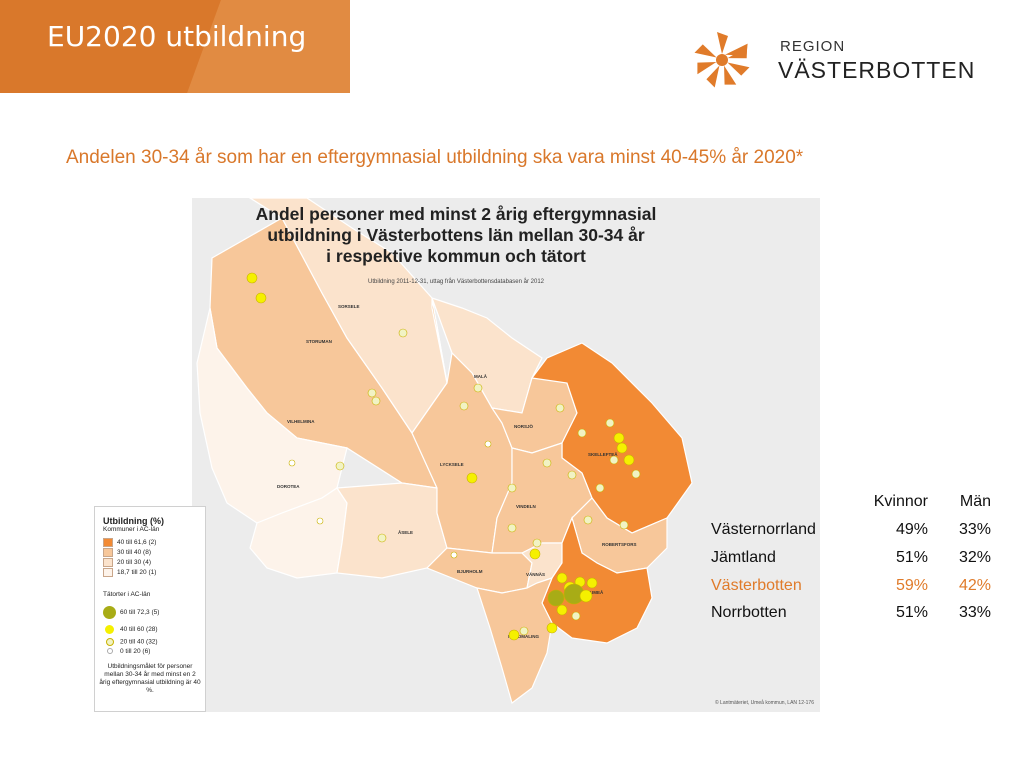 The image size is (1024, 768). What do you see at coordinates (133, 521) in the screenshot?
I see `legend-title: Utbildning (%)` at bounding box center [133, 521].